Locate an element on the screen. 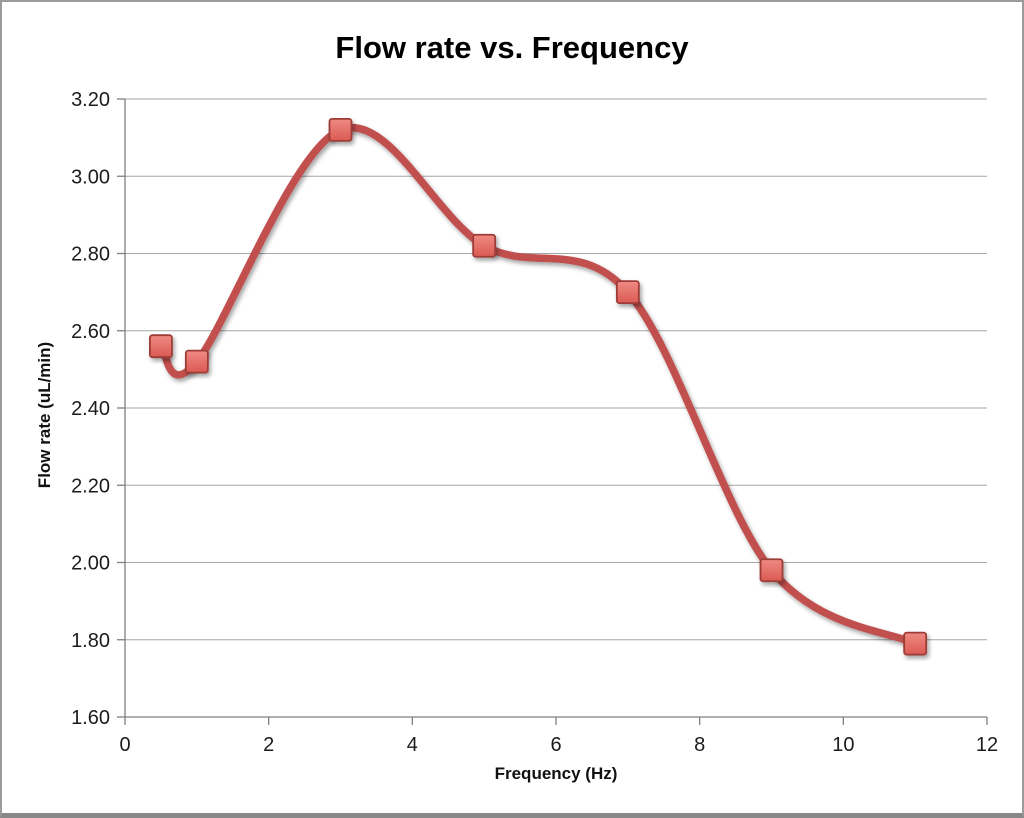  x-tick-label: 12 is located at coordinates (987, 745).